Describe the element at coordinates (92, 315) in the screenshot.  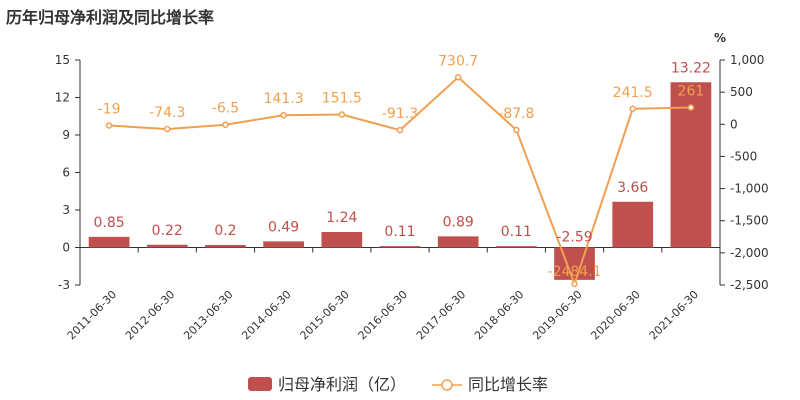
I see `x-tick-label: 2011-06-30` at that location.